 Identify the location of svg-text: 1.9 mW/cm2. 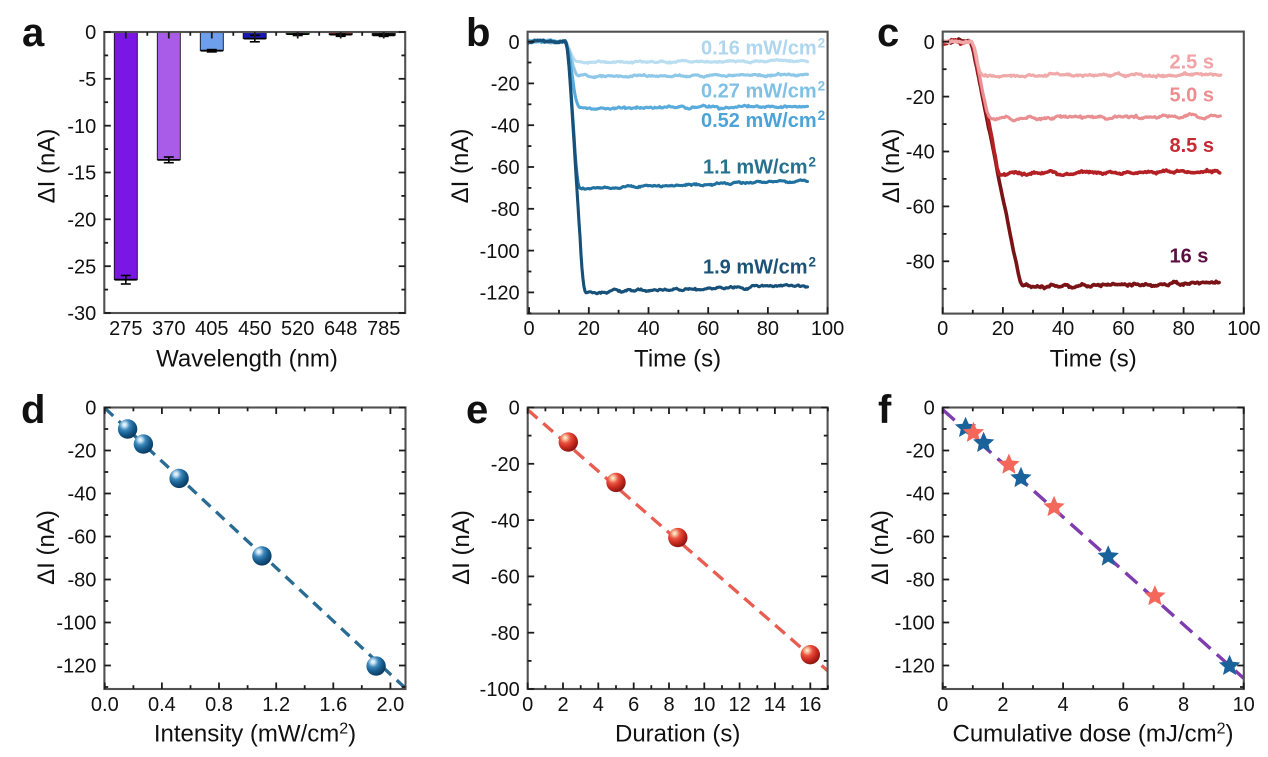
(759, 267).